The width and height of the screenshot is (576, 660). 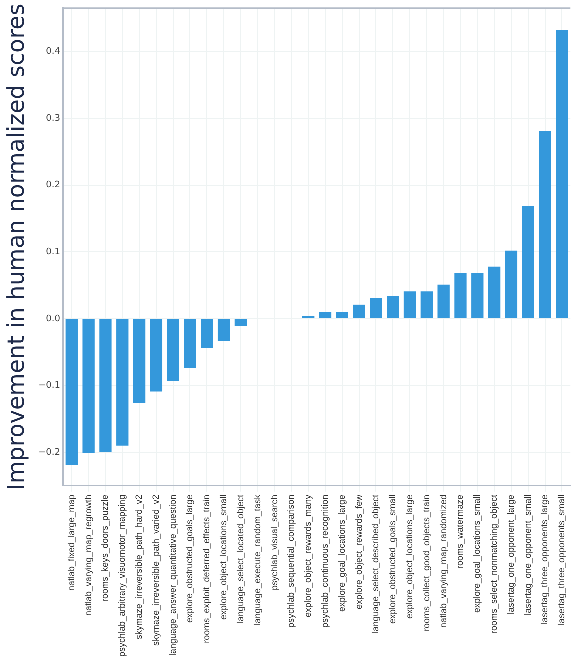 What do you see at coordinates (443, 561) in the screenshot?
I see `x-tick-label: natlab_varying_map_randomized` at bounding box center [443, 561].